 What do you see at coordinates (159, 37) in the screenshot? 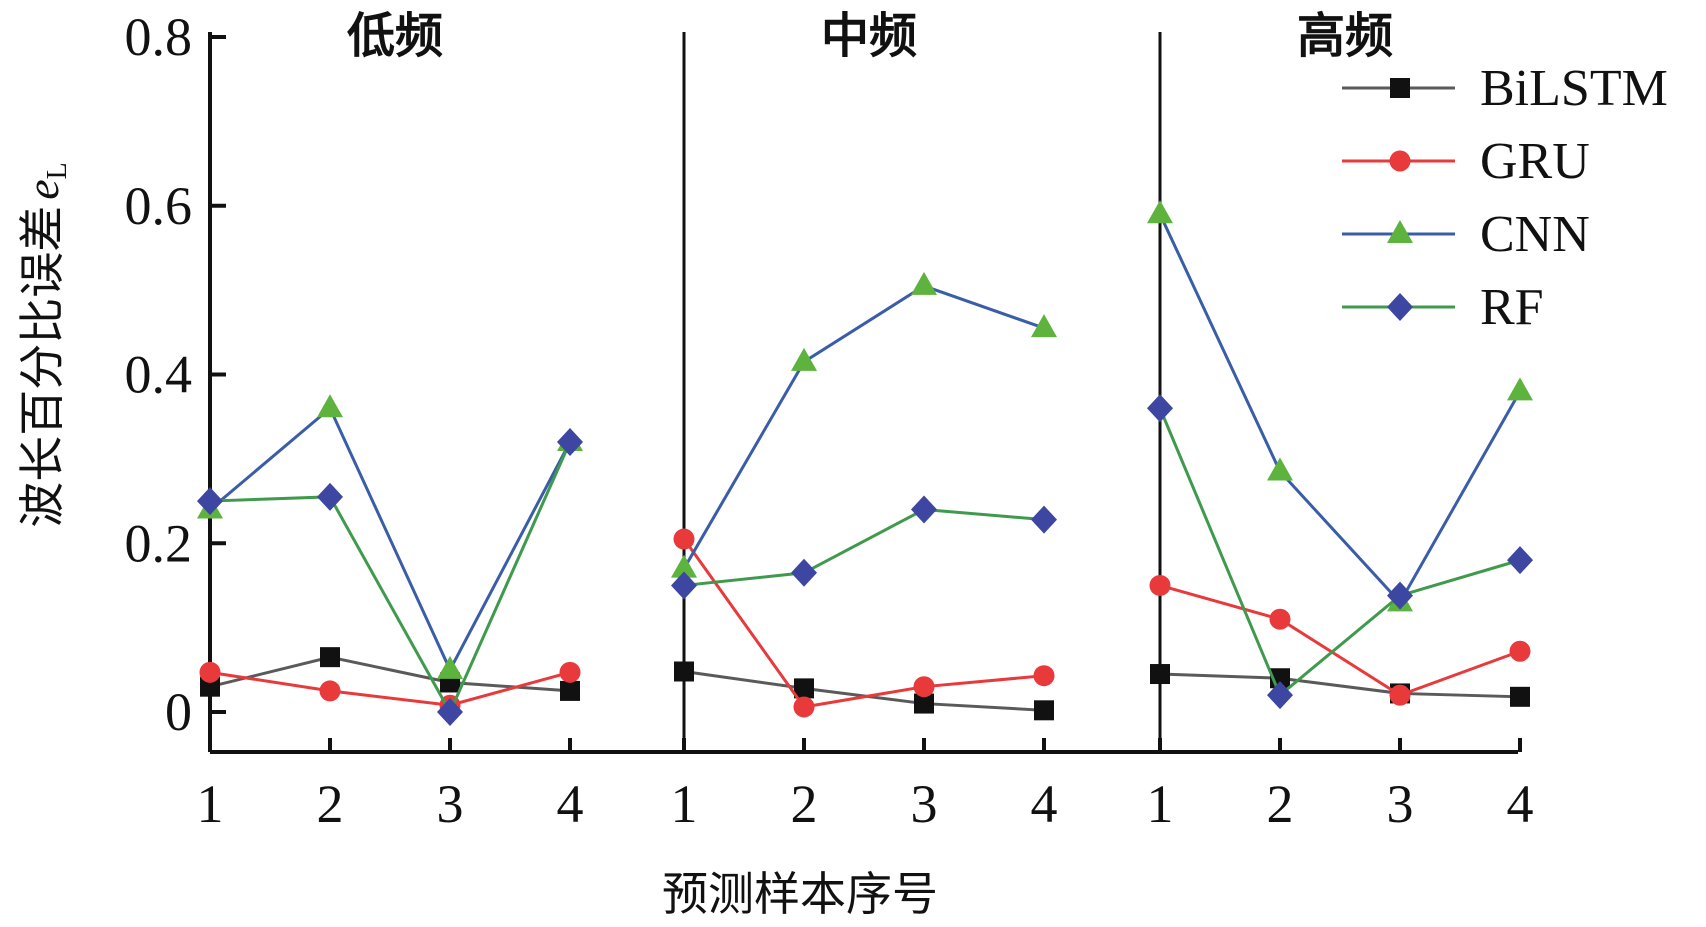
I see `y-tick-label: 0.8` at bounding box center [159, 37].